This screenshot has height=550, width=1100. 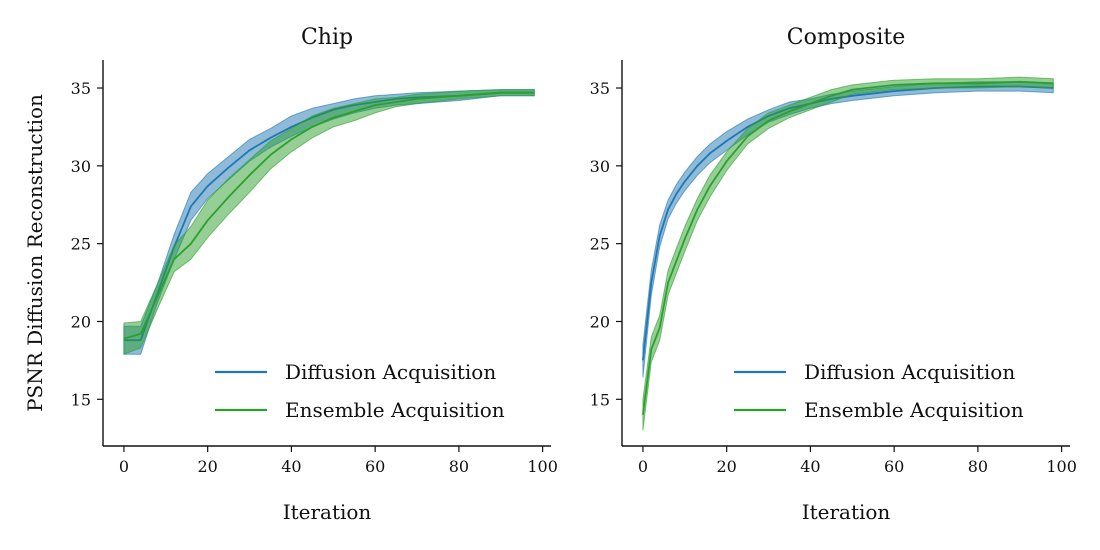 What do you see at coordinates (846, 37) in the screenshot?
I see `chart-title: Composite` at bounding box center [846, 37].